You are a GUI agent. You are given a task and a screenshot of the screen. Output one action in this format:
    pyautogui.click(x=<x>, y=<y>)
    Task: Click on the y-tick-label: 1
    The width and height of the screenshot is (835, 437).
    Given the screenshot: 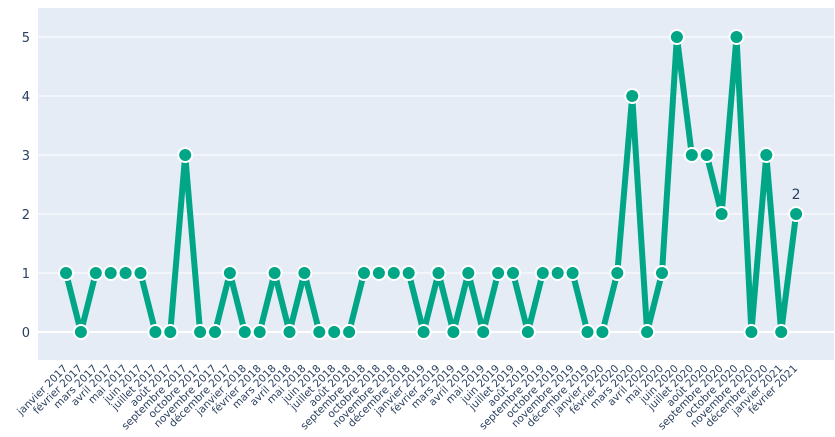 What is the action you would take?
    pyautogui.click(x=26, y=274)
    